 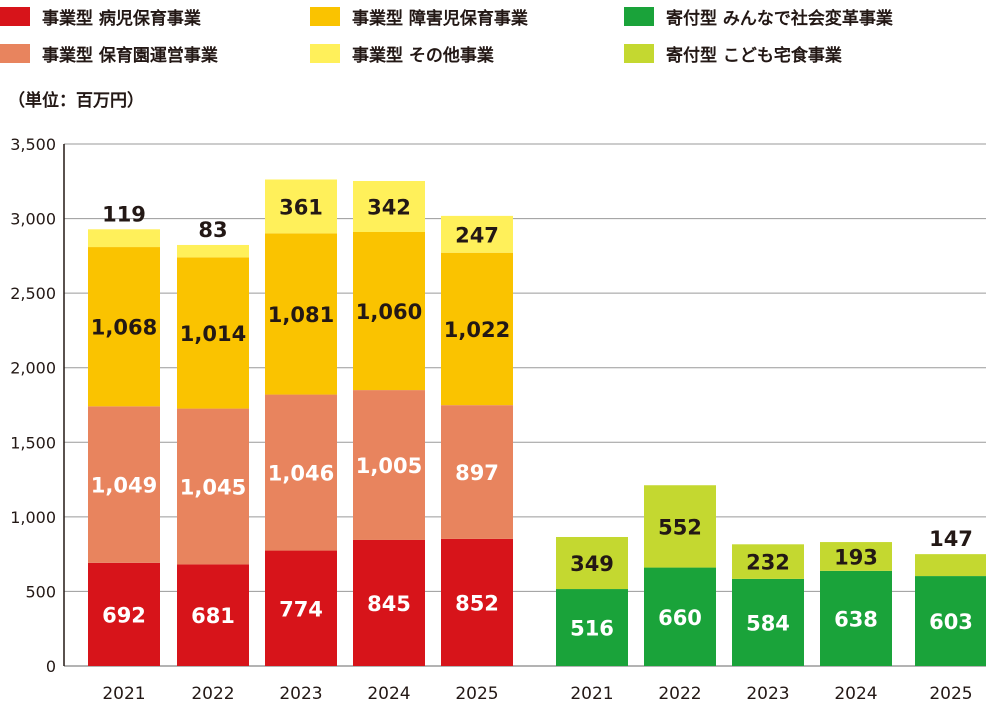 I want to click on data-label: 1,005, so click(x=389, y=466).